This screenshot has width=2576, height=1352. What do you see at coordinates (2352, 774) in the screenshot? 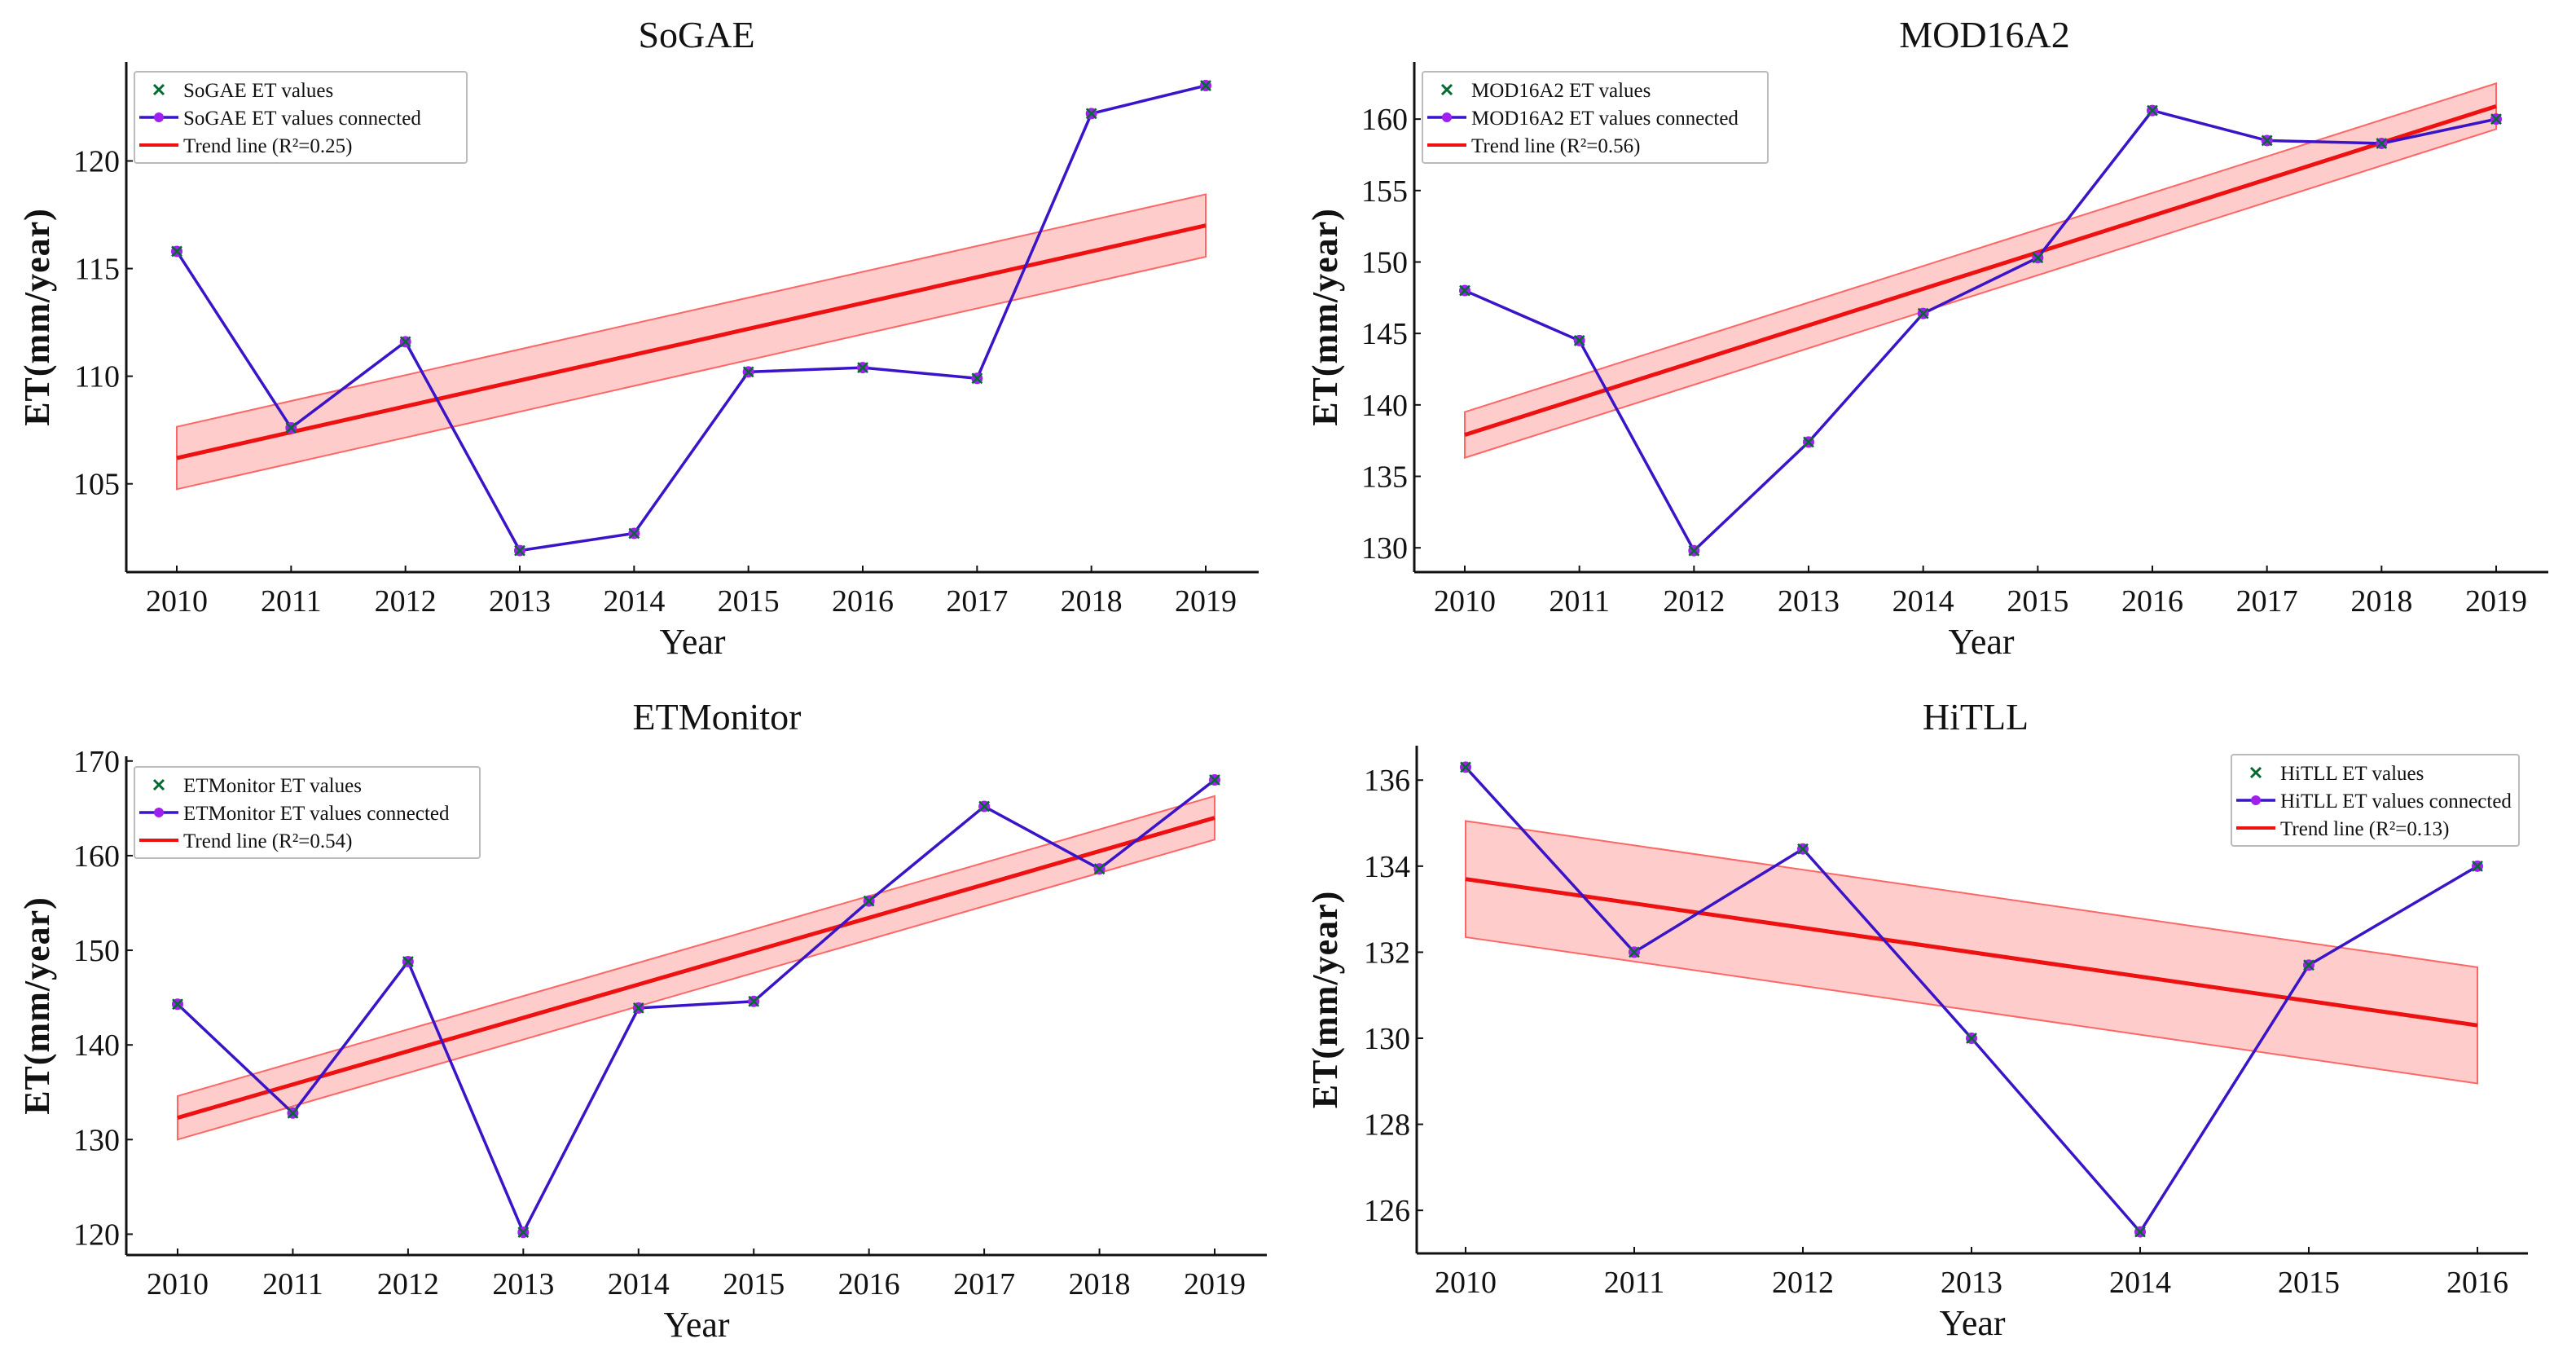
I see `legend-label: HiTLL ET values` at bounding box center [2352, 774].